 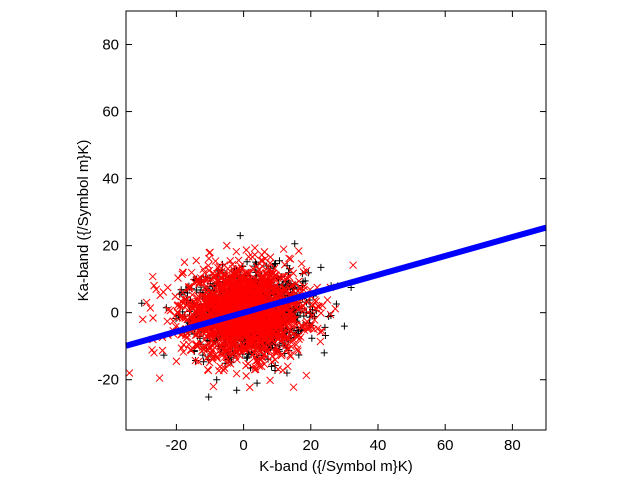 What do you see at coordinates (378, 445) in the screenshot?
I see `x-tick-label: 40` at bounding box center [378, 445].